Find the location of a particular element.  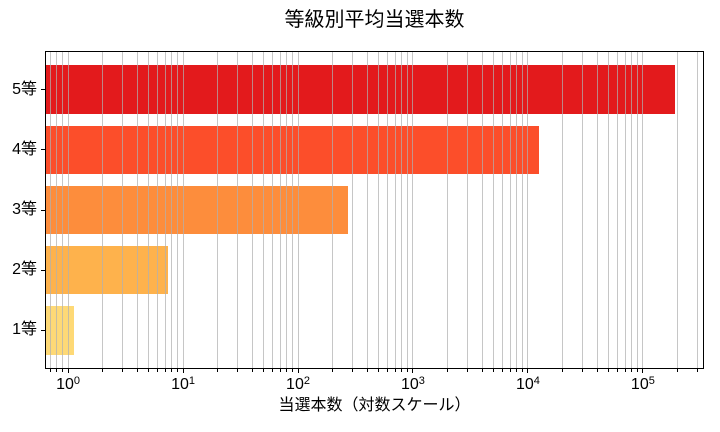

y-tick-label: 2等 is located at coordinates (24, 270).